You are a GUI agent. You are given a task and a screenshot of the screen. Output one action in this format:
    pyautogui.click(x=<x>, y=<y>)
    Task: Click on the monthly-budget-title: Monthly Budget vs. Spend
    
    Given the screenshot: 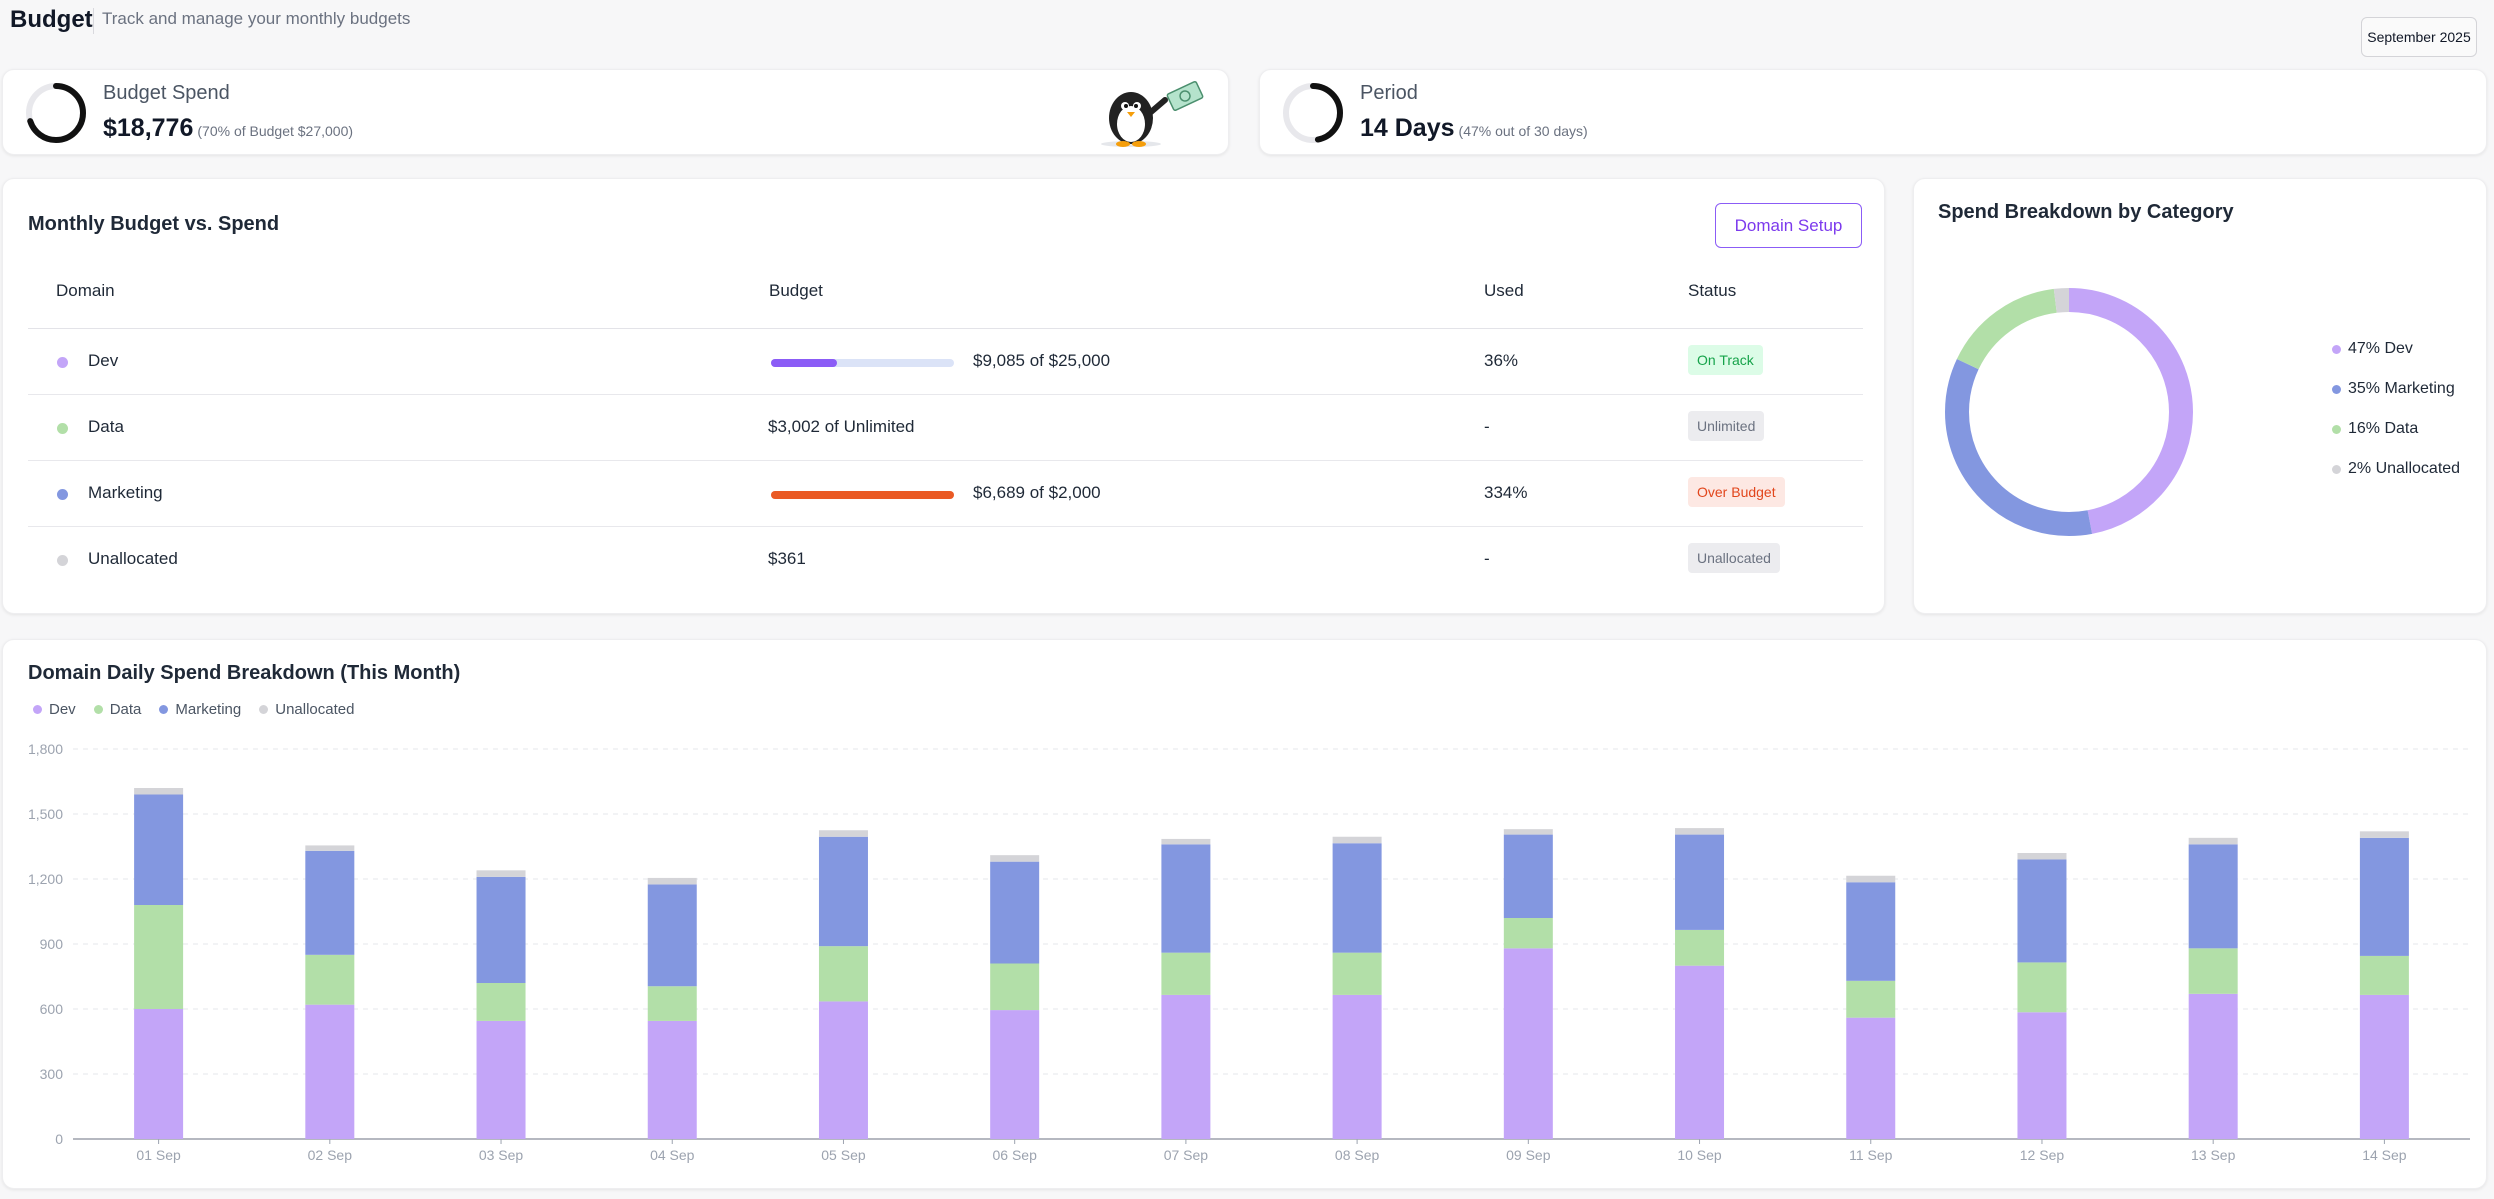 What is the action you would take?
    pyautogui.click(x=154, y=224)
    